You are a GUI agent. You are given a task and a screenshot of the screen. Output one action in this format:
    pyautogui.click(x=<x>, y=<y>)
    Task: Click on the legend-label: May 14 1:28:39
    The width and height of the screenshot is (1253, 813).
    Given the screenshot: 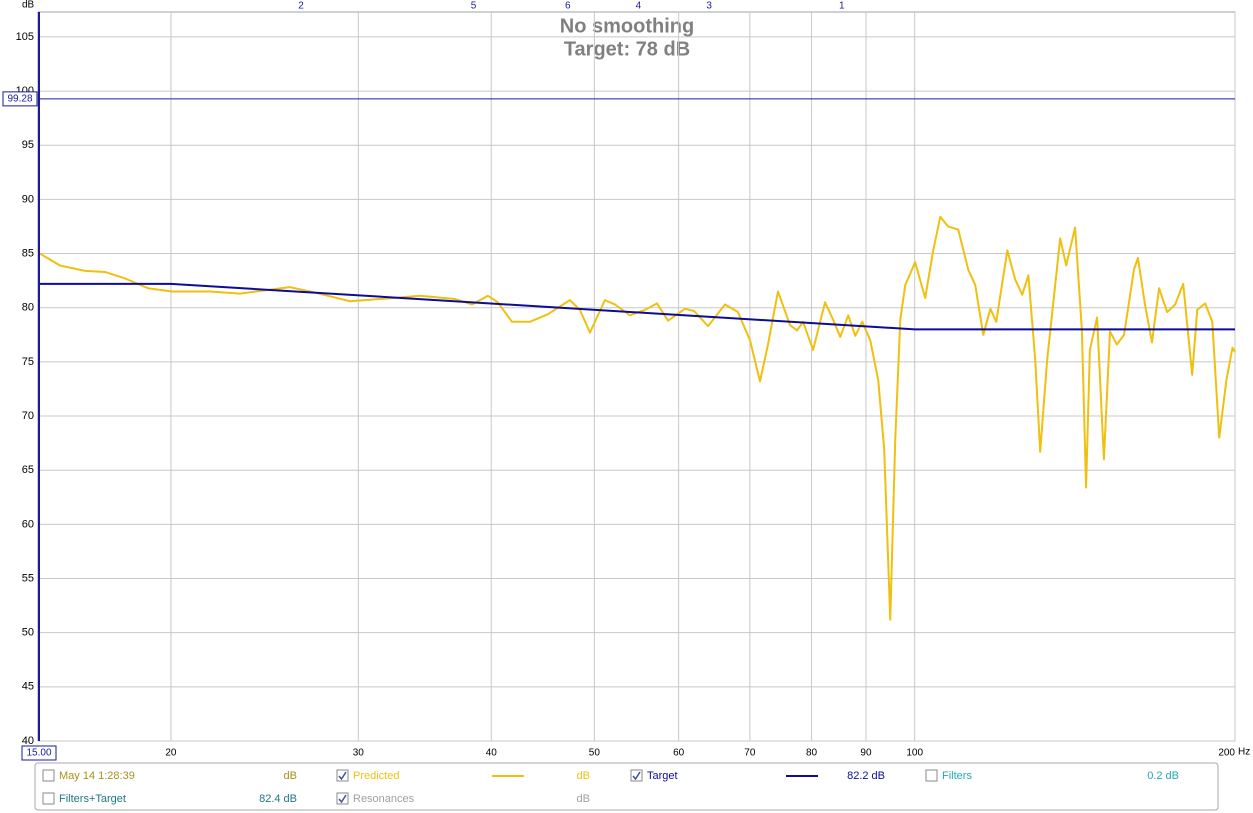 What is the action you would take?
    pyautogui.click(x=97, y=776)
    